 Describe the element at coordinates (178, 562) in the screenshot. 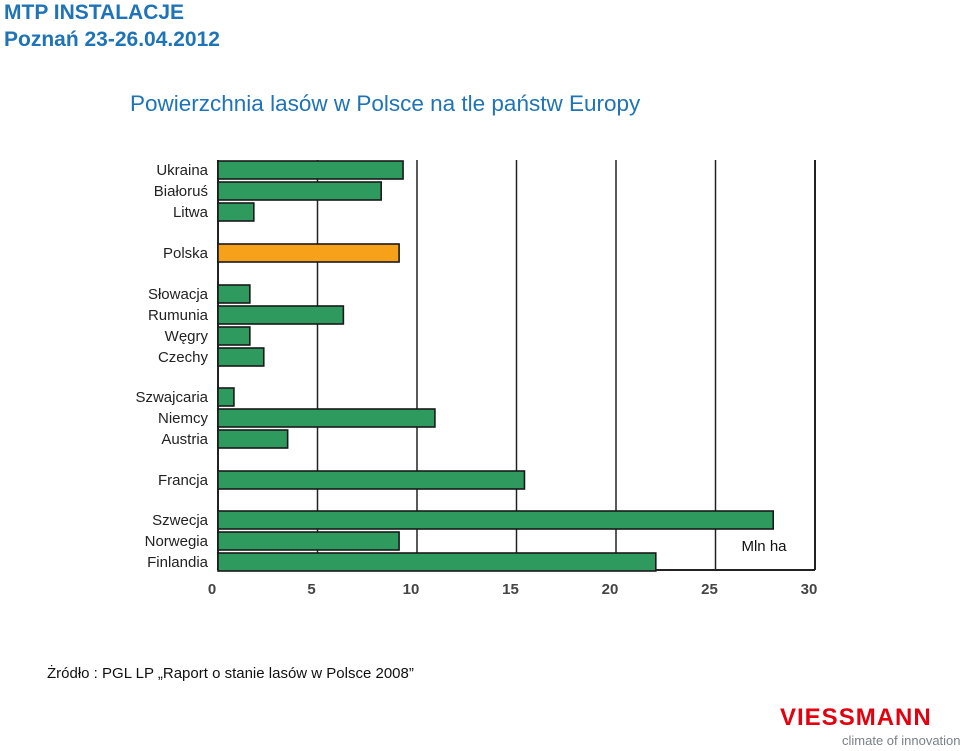

I see `category-label: Finlandia` at that location.